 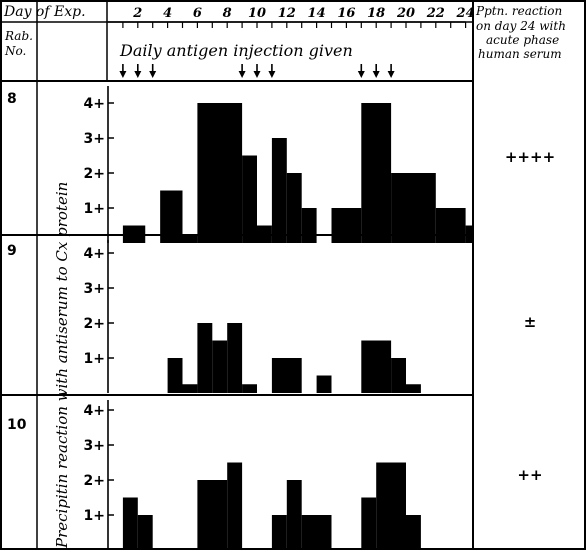 What do you see at coordinates (465, 13) in the screenshot?
I see `day-tick-label: 24` at bounding box center [465, 13].